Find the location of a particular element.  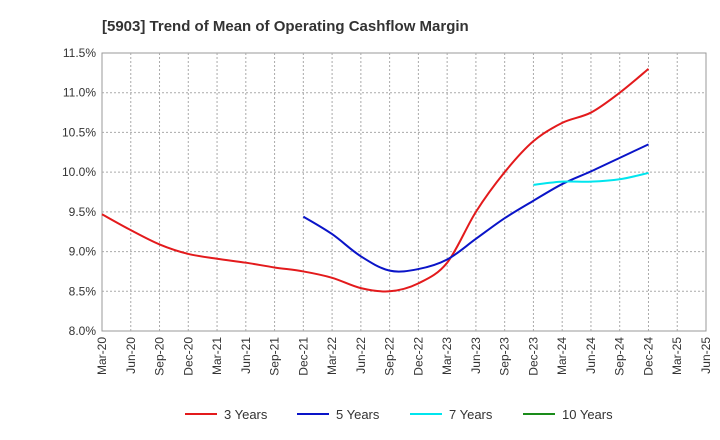

y-tick-label: 11.0% is located at coordinates (79, 93).